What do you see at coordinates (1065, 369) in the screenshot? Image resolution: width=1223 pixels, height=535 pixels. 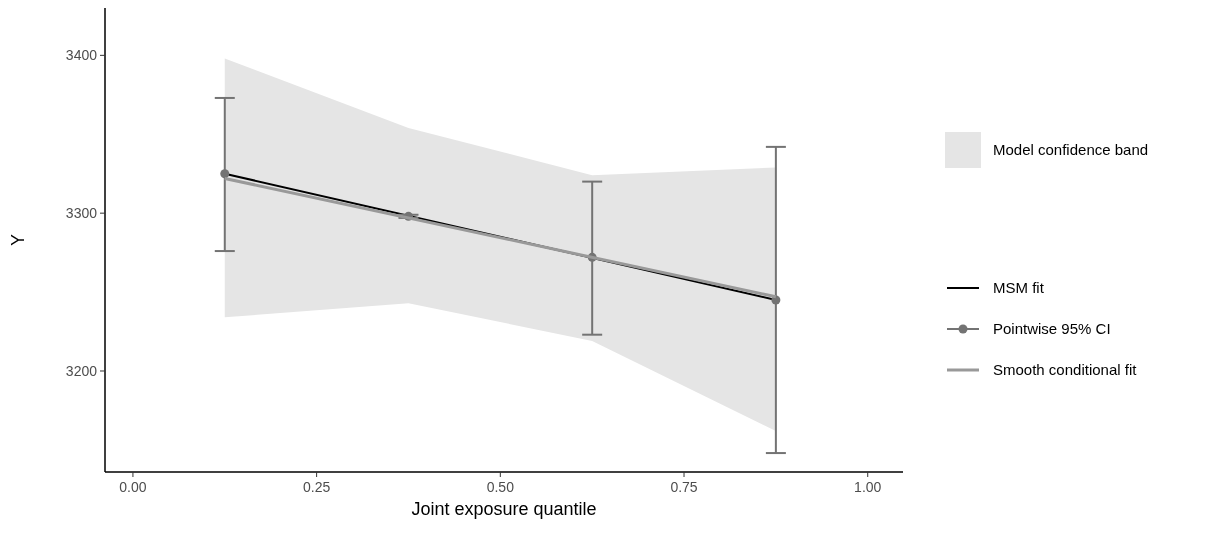 I see `legend-label: Smooth conditional fit` at bounding box center [1065, 369].